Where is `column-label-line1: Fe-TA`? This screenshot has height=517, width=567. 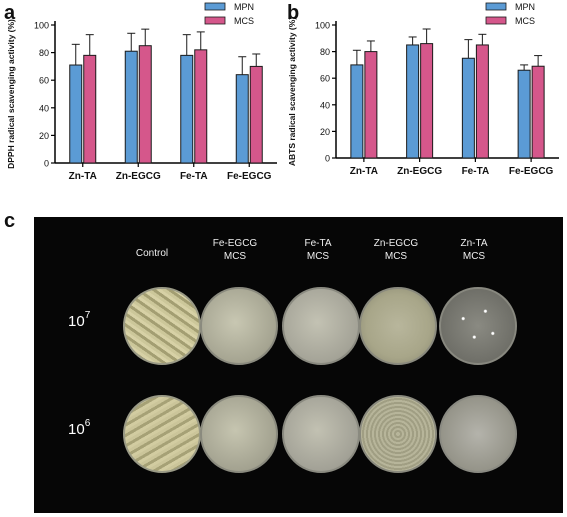 column-label-line1: Fe-TA is located at coordinates (318, 243).